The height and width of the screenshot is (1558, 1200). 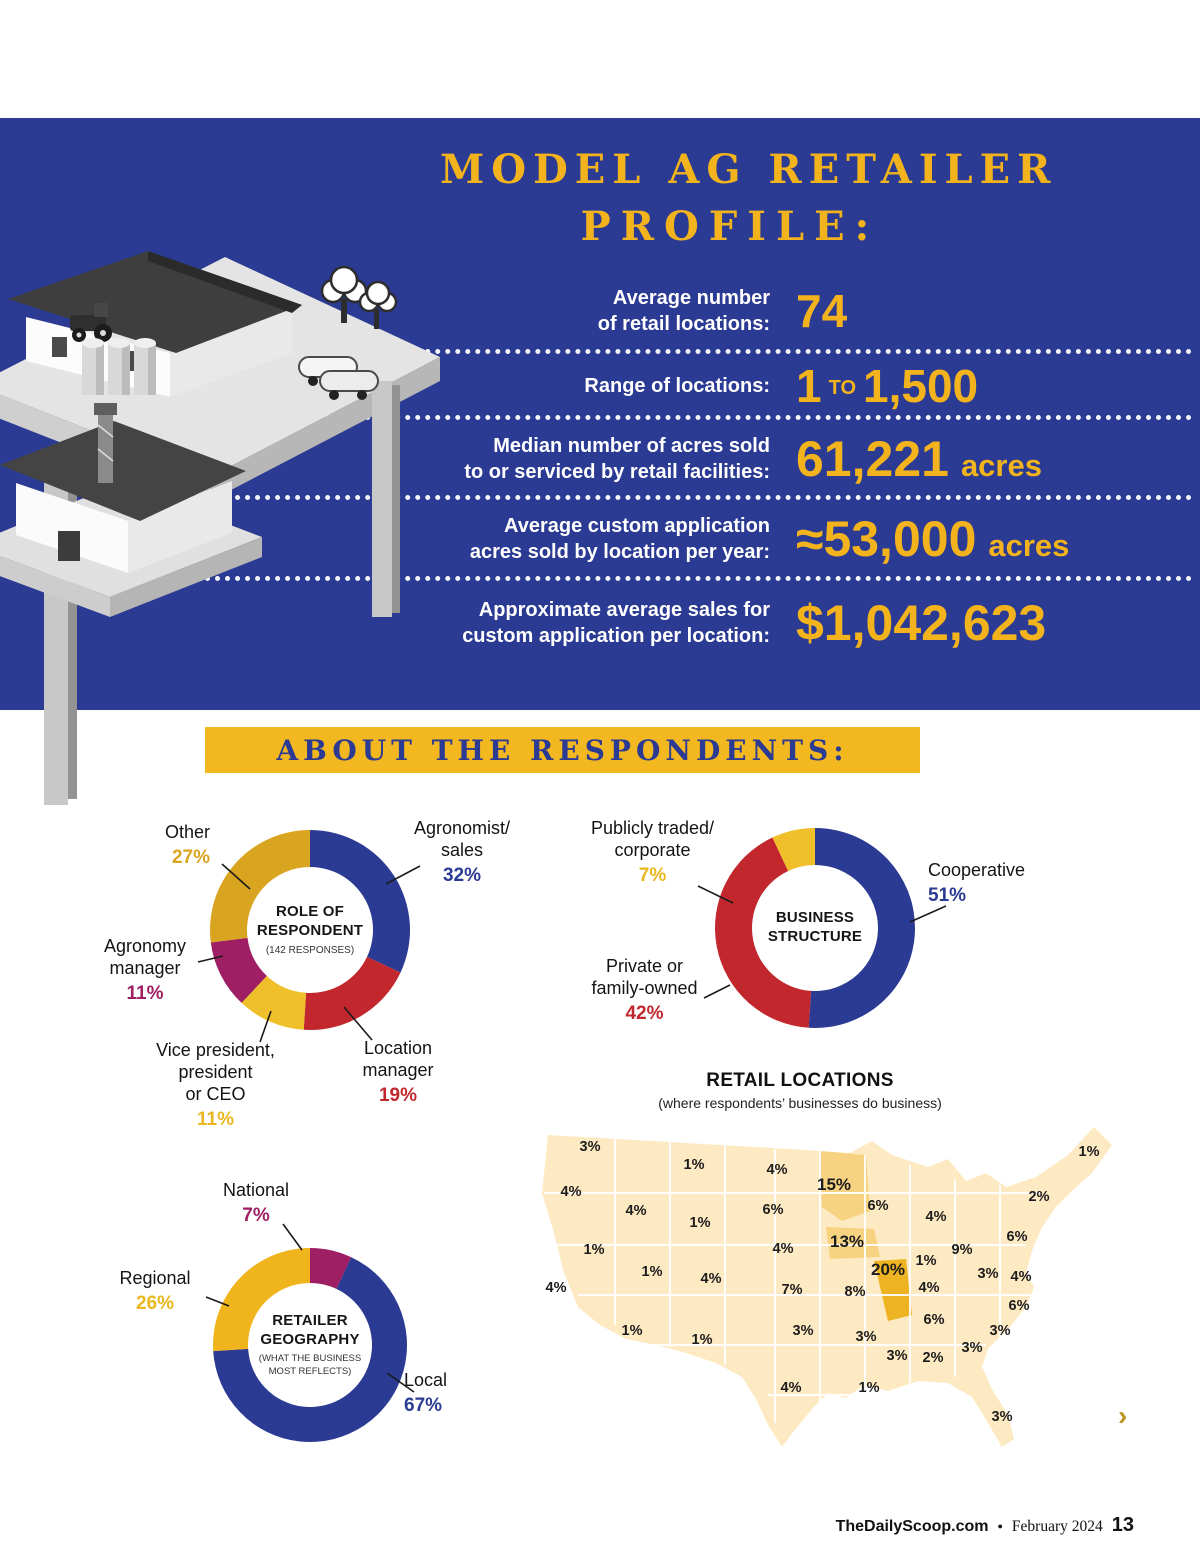 What do you see at coordinates (1021, 1277) in the screenshot?
I see `map-state-pct-NJ: 4%` at bounding box center [1021, 1277].